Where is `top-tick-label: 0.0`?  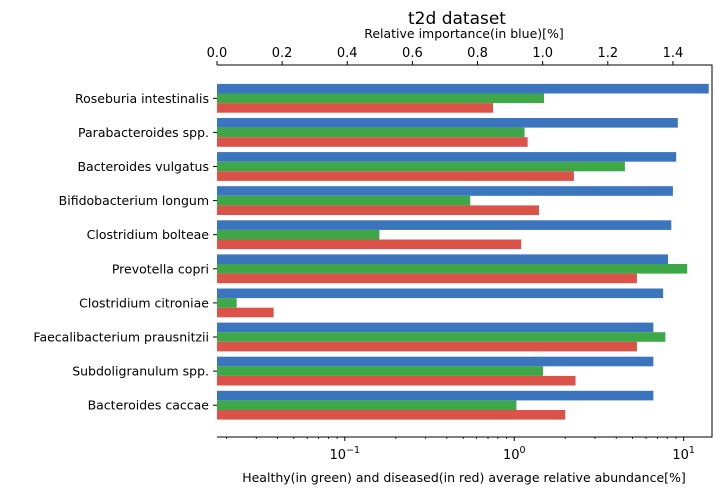
top-tick-label: 0.0 is located at coordinates (217, 53).